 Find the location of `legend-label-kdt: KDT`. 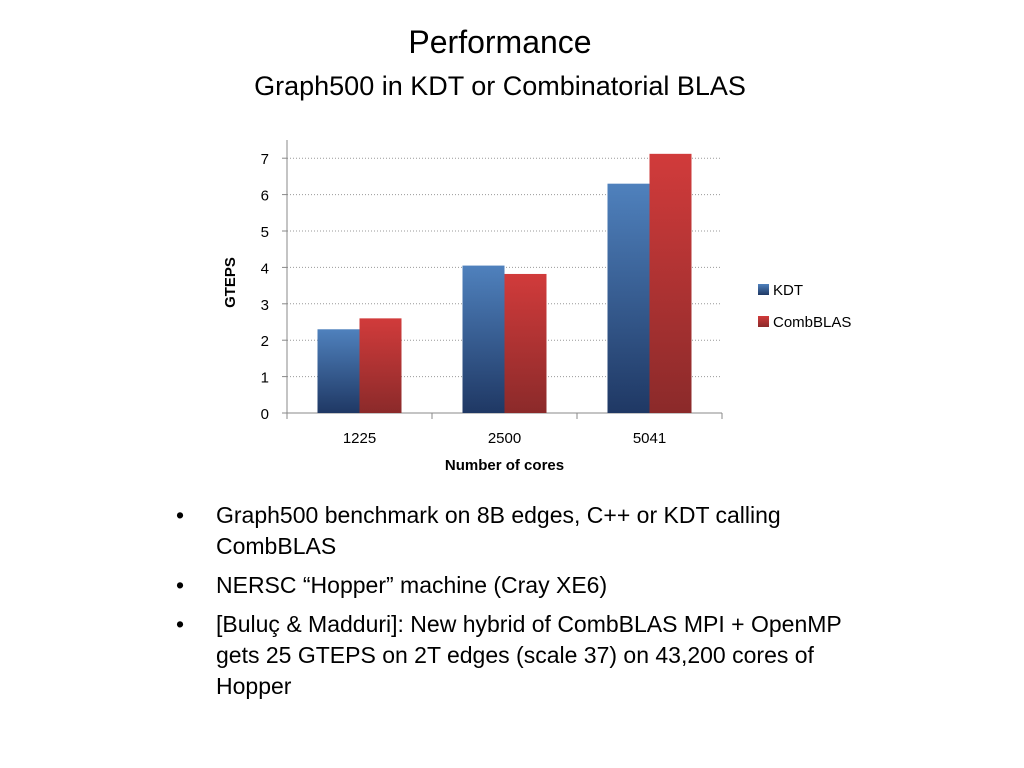

legend-label-kdt: KDT is located at coordinates (788, 290).